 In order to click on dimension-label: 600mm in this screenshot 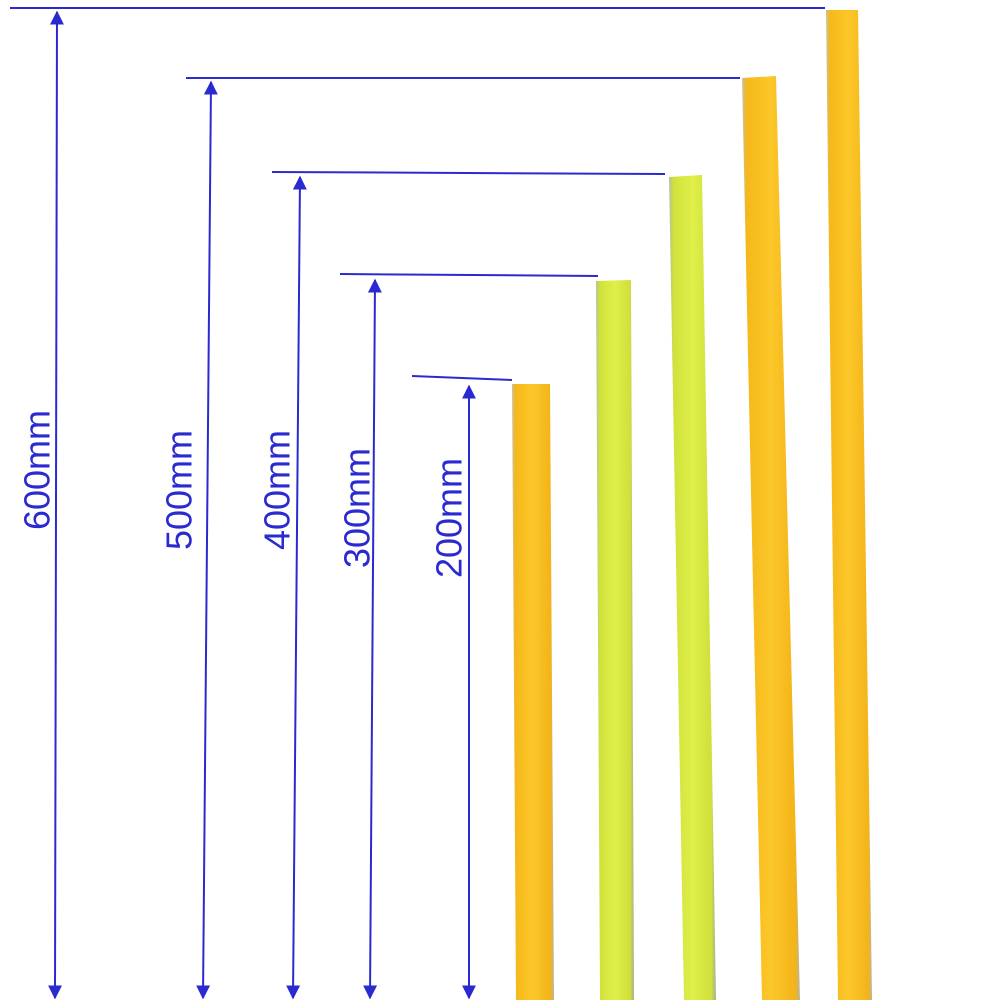, I will do `click(37, 470)`.